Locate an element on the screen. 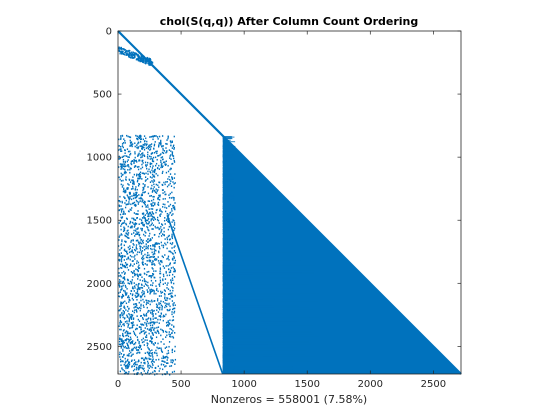 This screenshot has height=420, width=560. y-tick-label: 2000 is located at coordinates (99, 284).